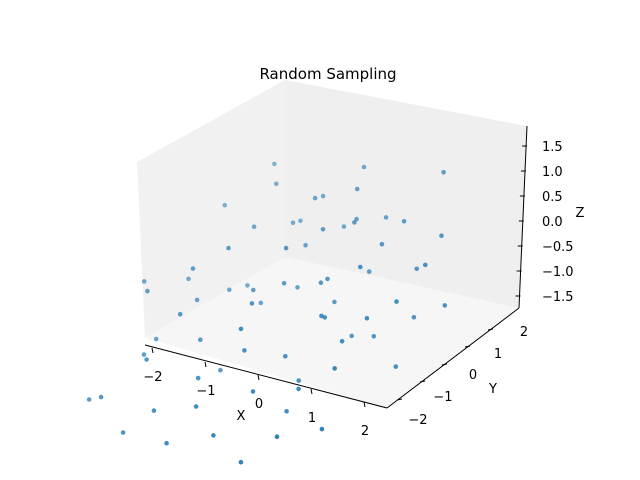 This screenshot has width=640, height=480. I want to click on z-tick-label: 0.5, so click(552, 197).